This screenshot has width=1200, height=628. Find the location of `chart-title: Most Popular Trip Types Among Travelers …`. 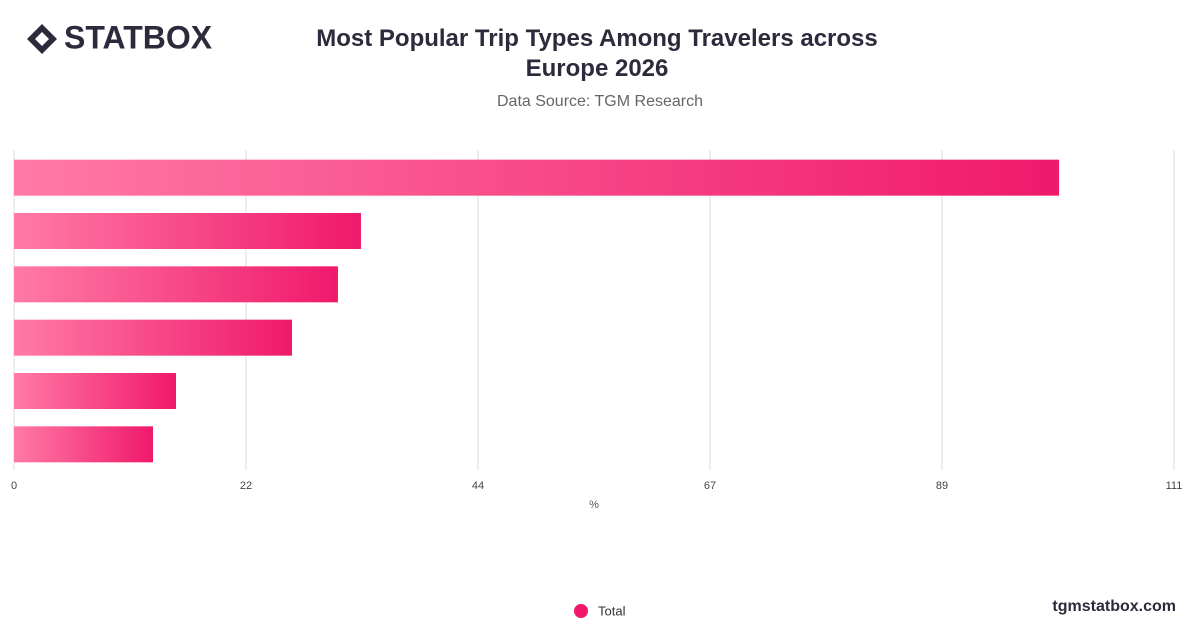

chart-title: Most Popular Trip Types Among Travelers … is located at coordinates (597, 53).